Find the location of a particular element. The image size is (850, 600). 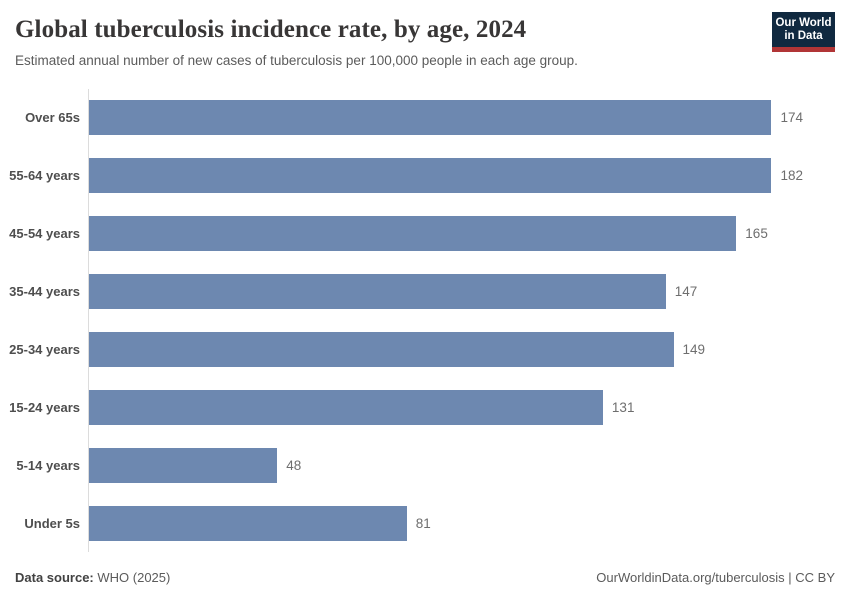

data-source: Data source: WHO (2025) is located at coordinates (92, 577).